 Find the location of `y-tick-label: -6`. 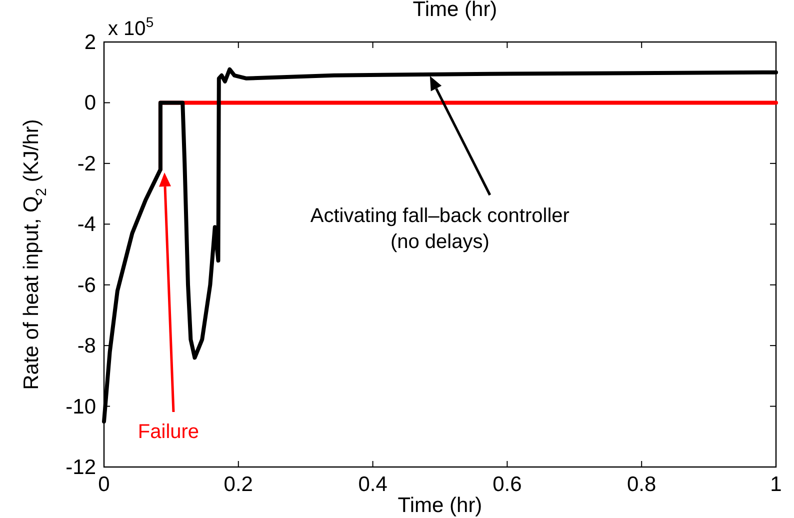

y-tick-label: -6 is located at coordinates (86, 285).